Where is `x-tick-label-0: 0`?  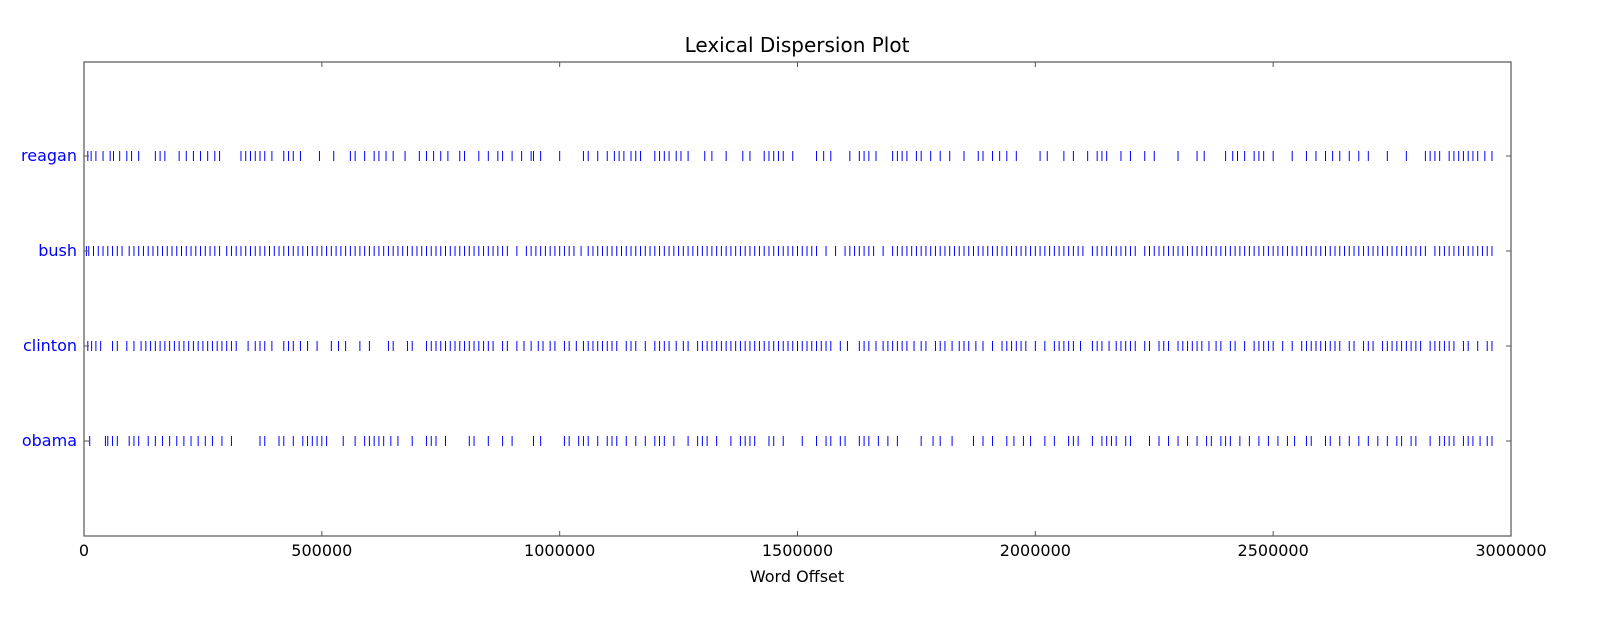 x-tick-label-0: 0 is located at coordinates (84, 550).